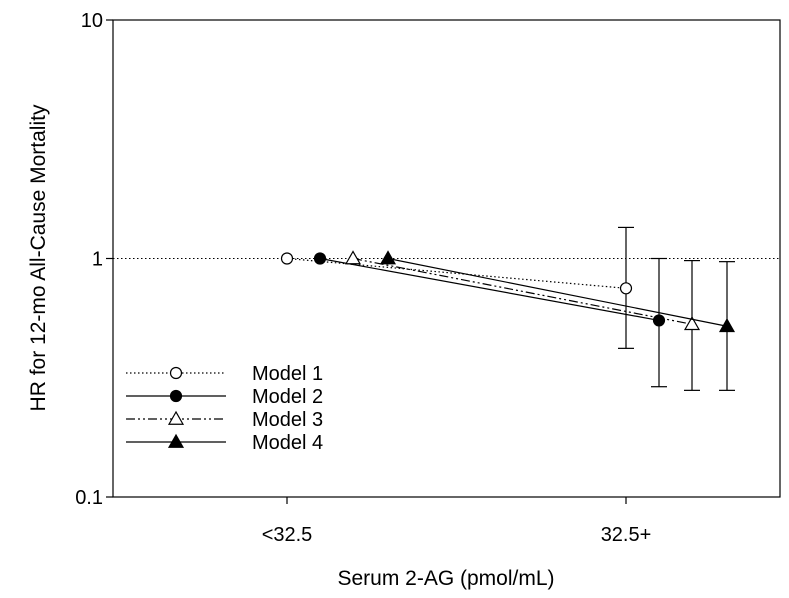 The width and height of the screenshot is (789, 598). Describe the element at coordinates (287, 443) in the screenshot. I see `legend-label: Model 4` at that location.